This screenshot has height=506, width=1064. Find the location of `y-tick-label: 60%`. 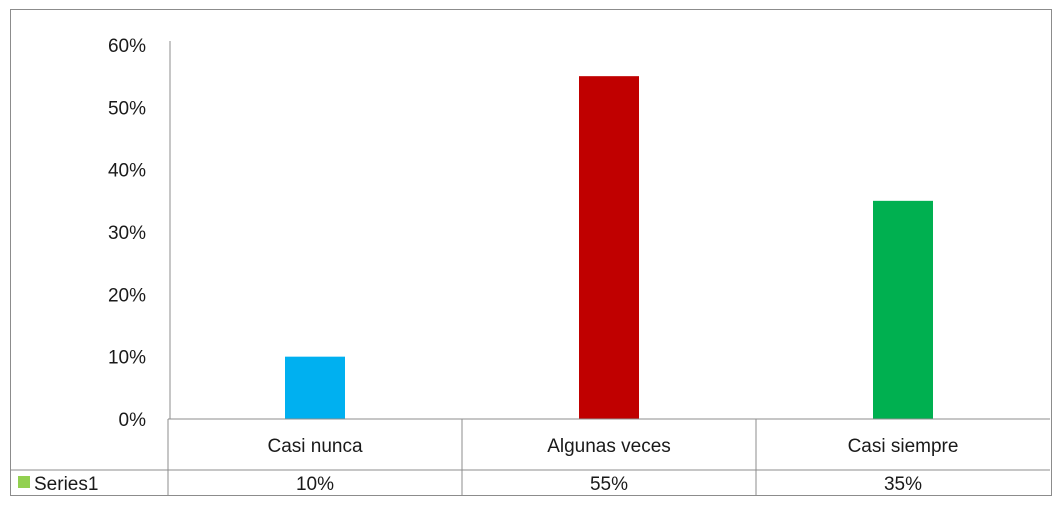

y-tick-label: 60% is located at coordinates (127, 46).